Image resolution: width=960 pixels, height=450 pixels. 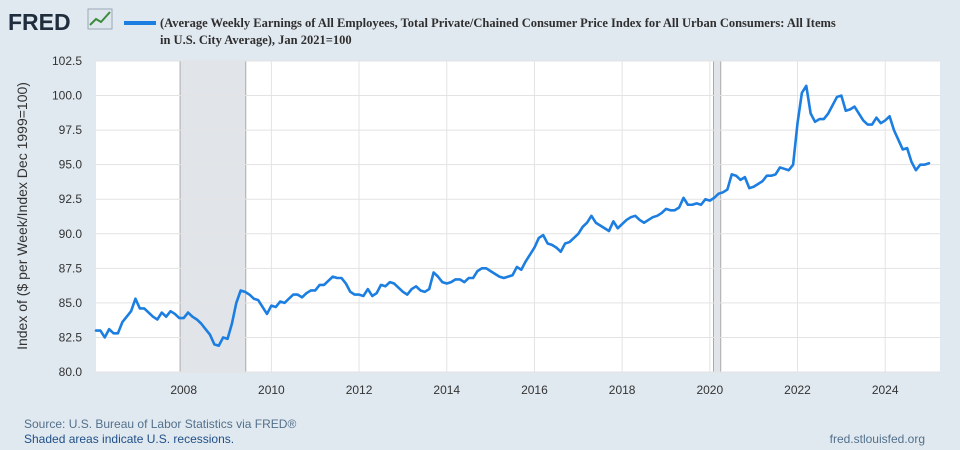 I want to click on recession-note: Shaded areas indicate U.S. recessions., so click(x=129, y=439).